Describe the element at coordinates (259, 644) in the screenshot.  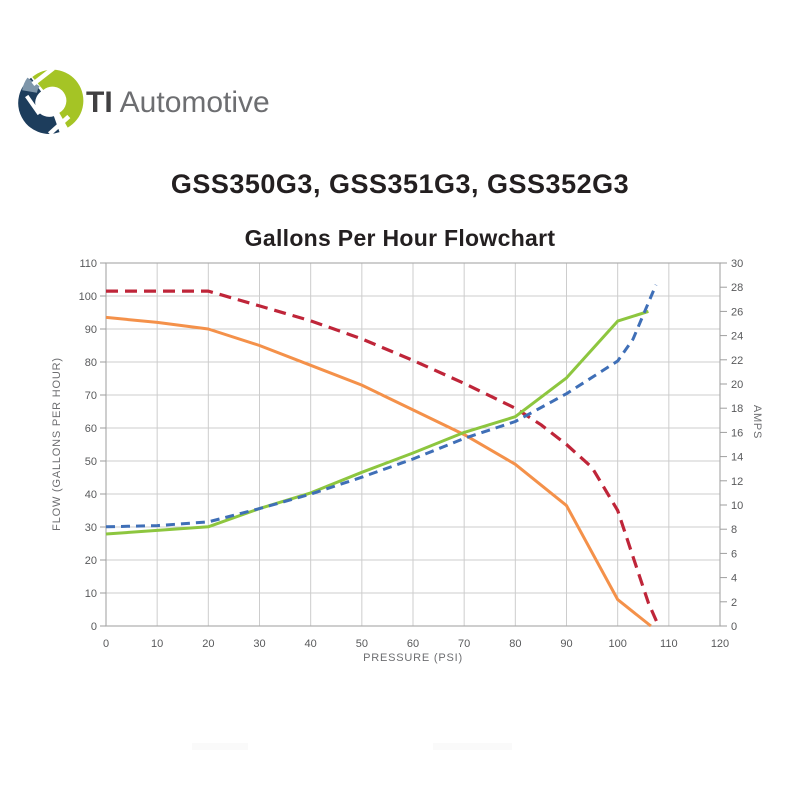
I see `x-tick-label: 30` at that location.